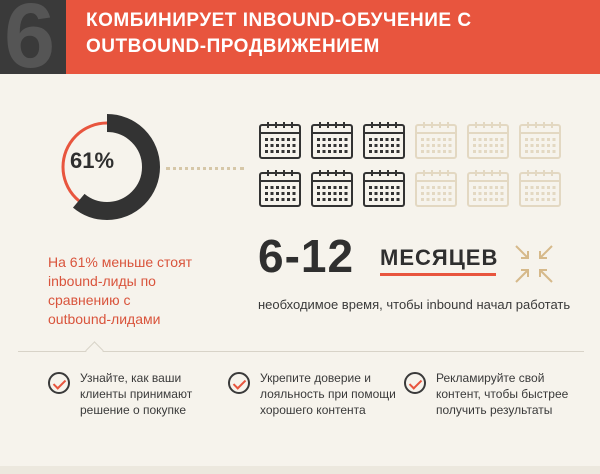  I want to click on months-unit: МЕСЯЦЕВ, so click(439, 257).